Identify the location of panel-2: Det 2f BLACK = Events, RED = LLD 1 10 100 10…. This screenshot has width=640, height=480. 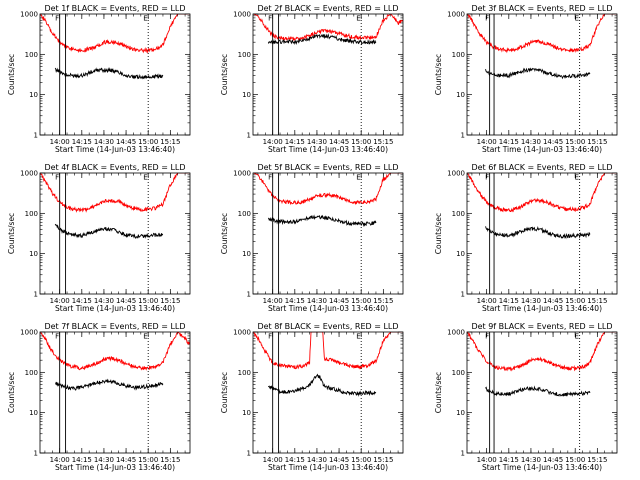
(312, 79).